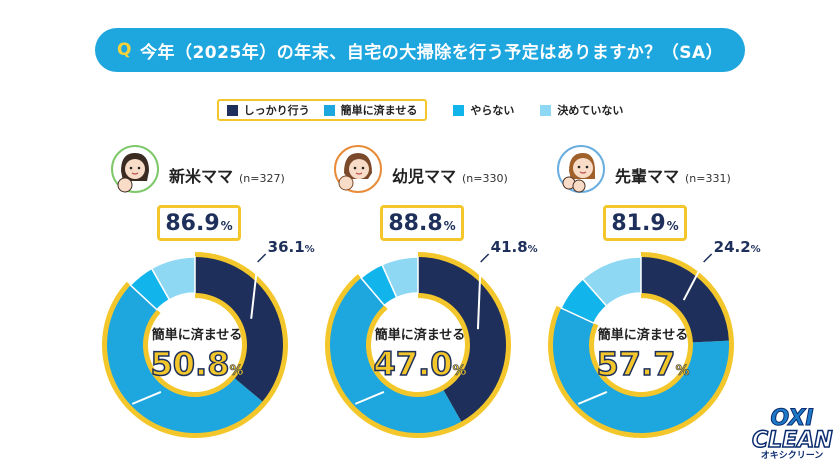 The width and height of the screenshot is (840, 473). I want to click on data-label-simple: 50.8%, so click(197, 364).